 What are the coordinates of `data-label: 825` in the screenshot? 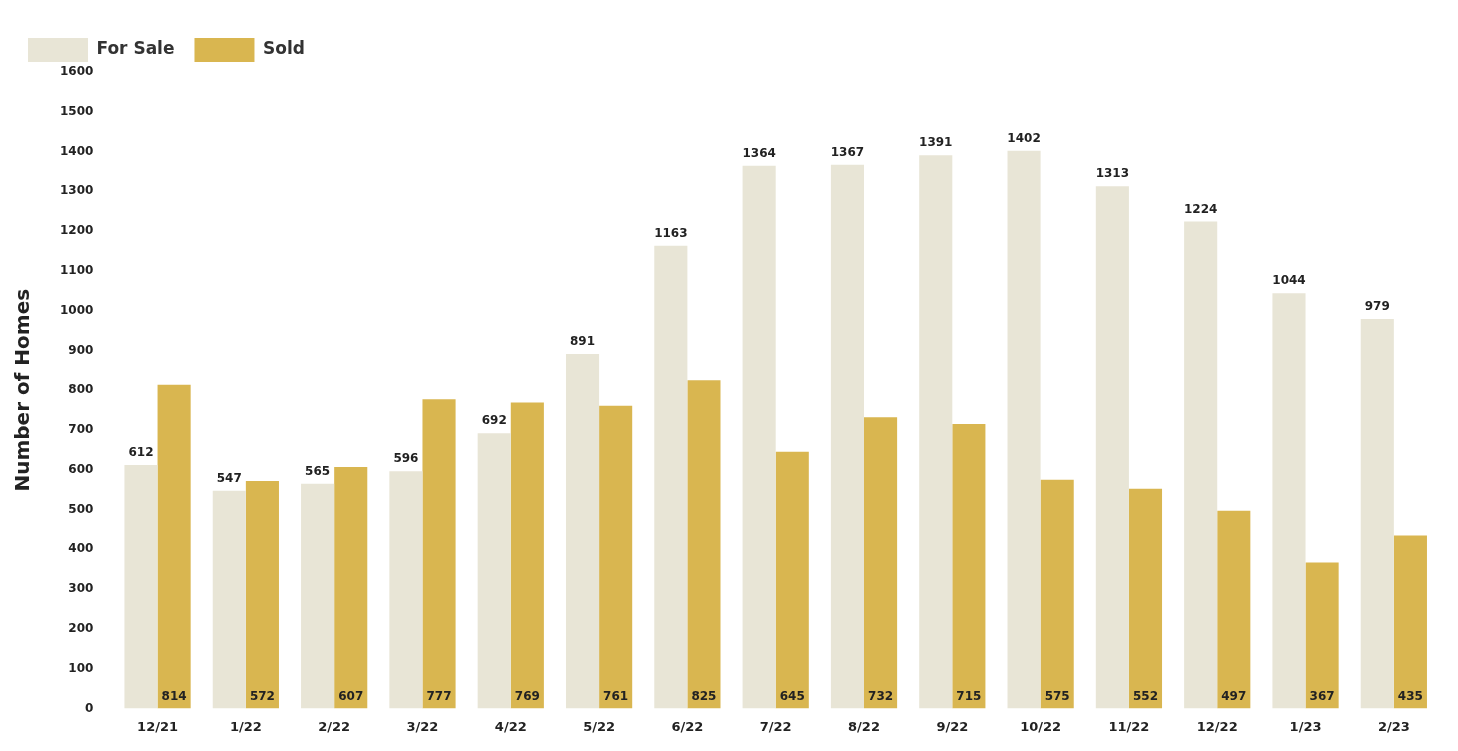 It's located at (704, 695).